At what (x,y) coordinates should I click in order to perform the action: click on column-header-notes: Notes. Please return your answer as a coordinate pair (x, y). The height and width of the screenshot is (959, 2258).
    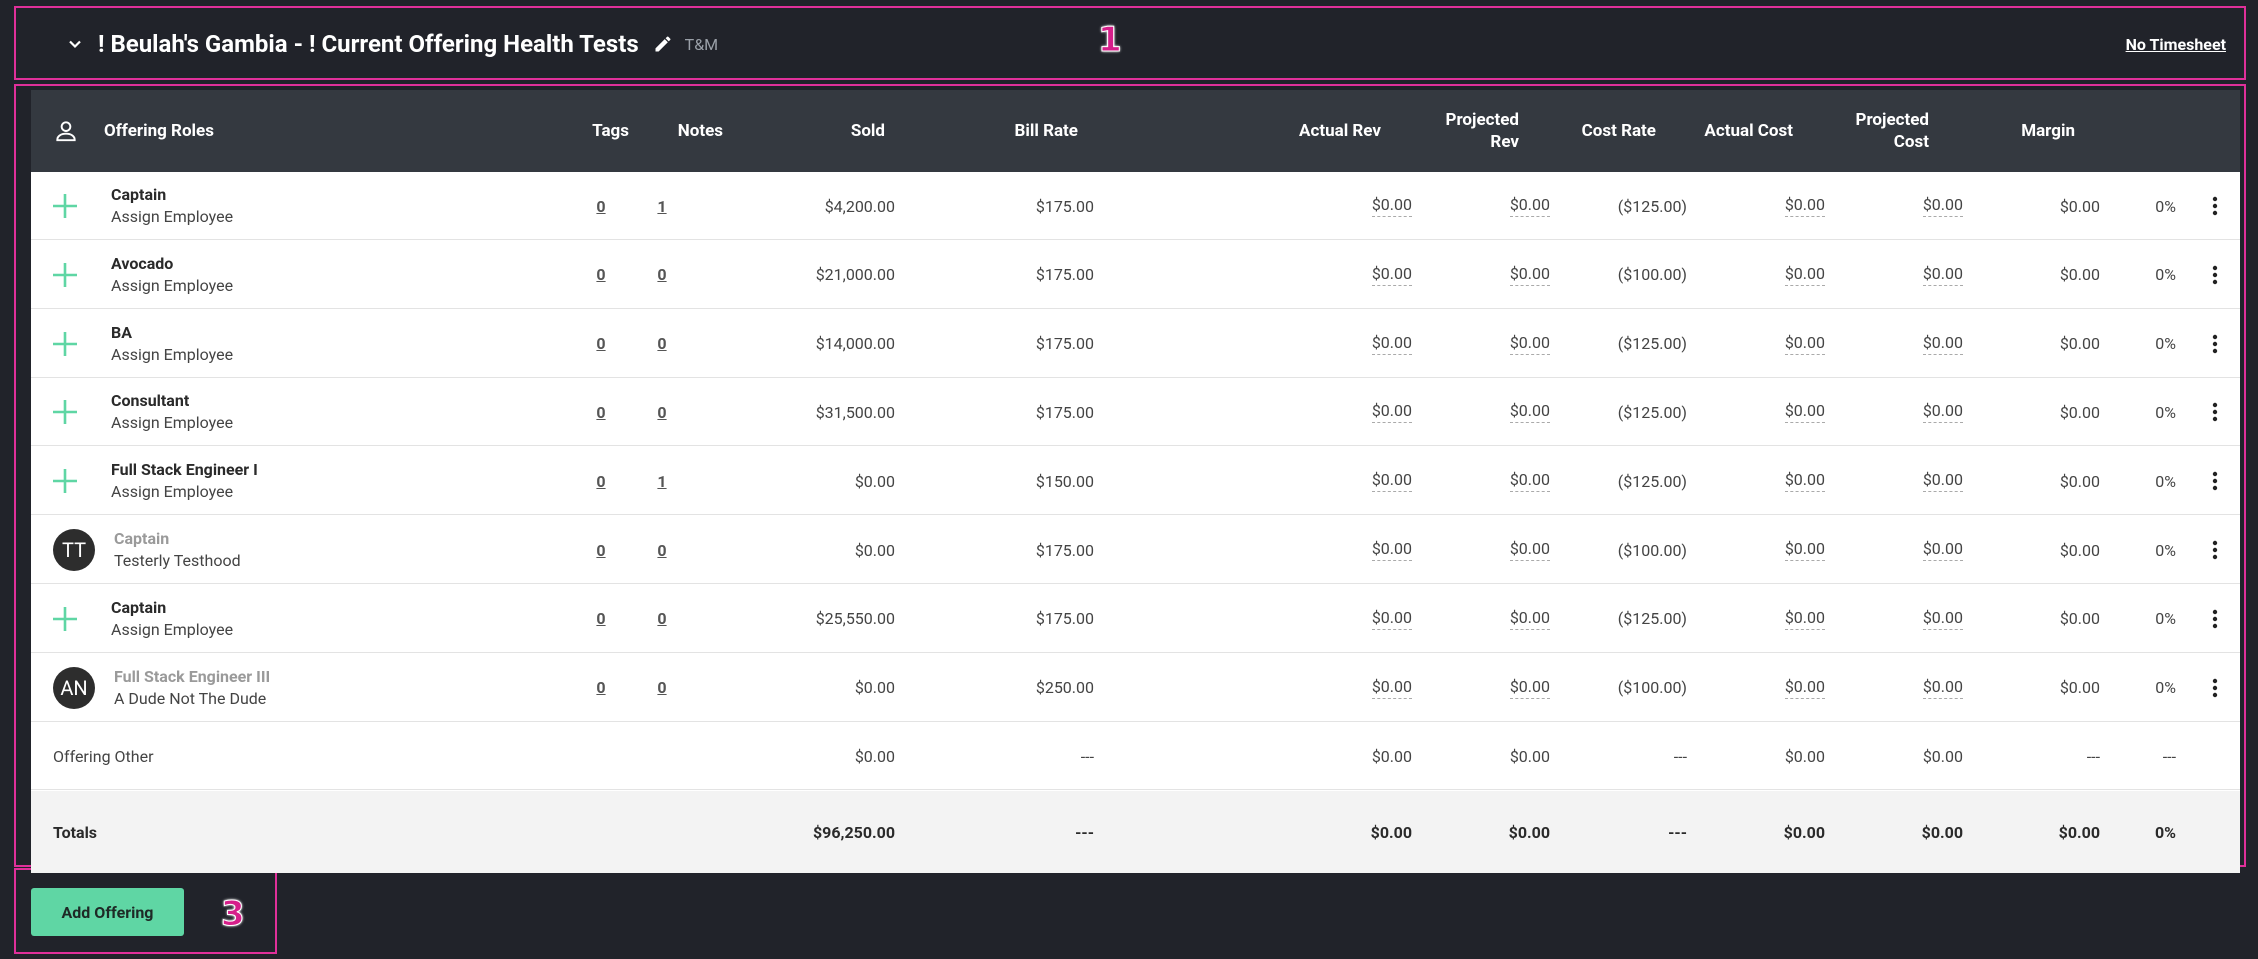
    Looking at the image, I should click on (700, 131).